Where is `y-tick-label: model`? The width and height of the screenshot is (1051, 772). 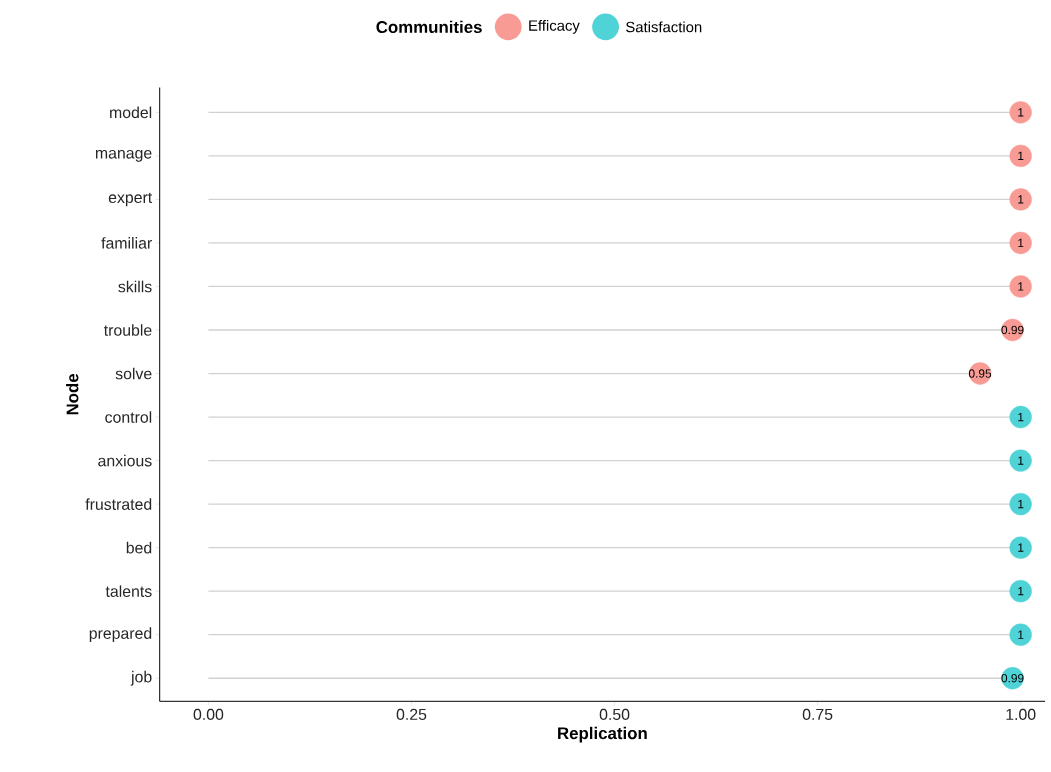
y-tick-label: model is located at coordinates (131, 112).